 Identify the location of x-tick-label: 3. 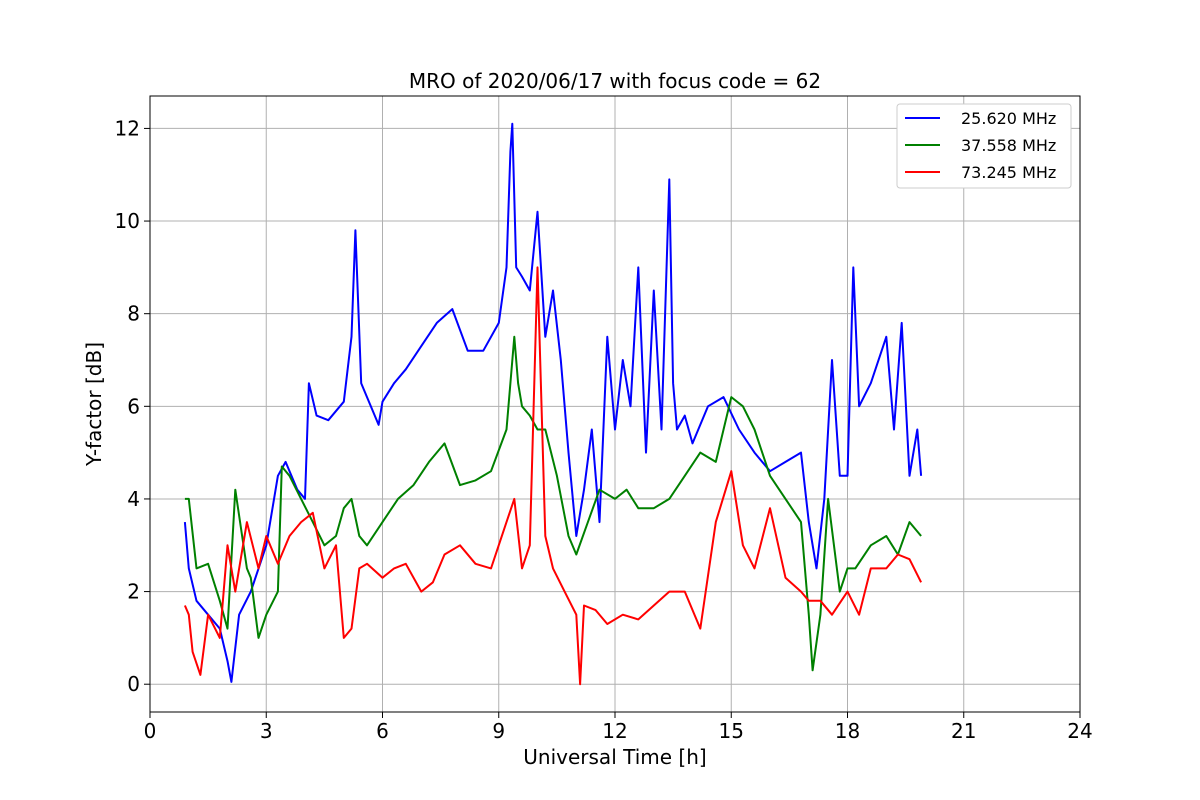
(266, 731).